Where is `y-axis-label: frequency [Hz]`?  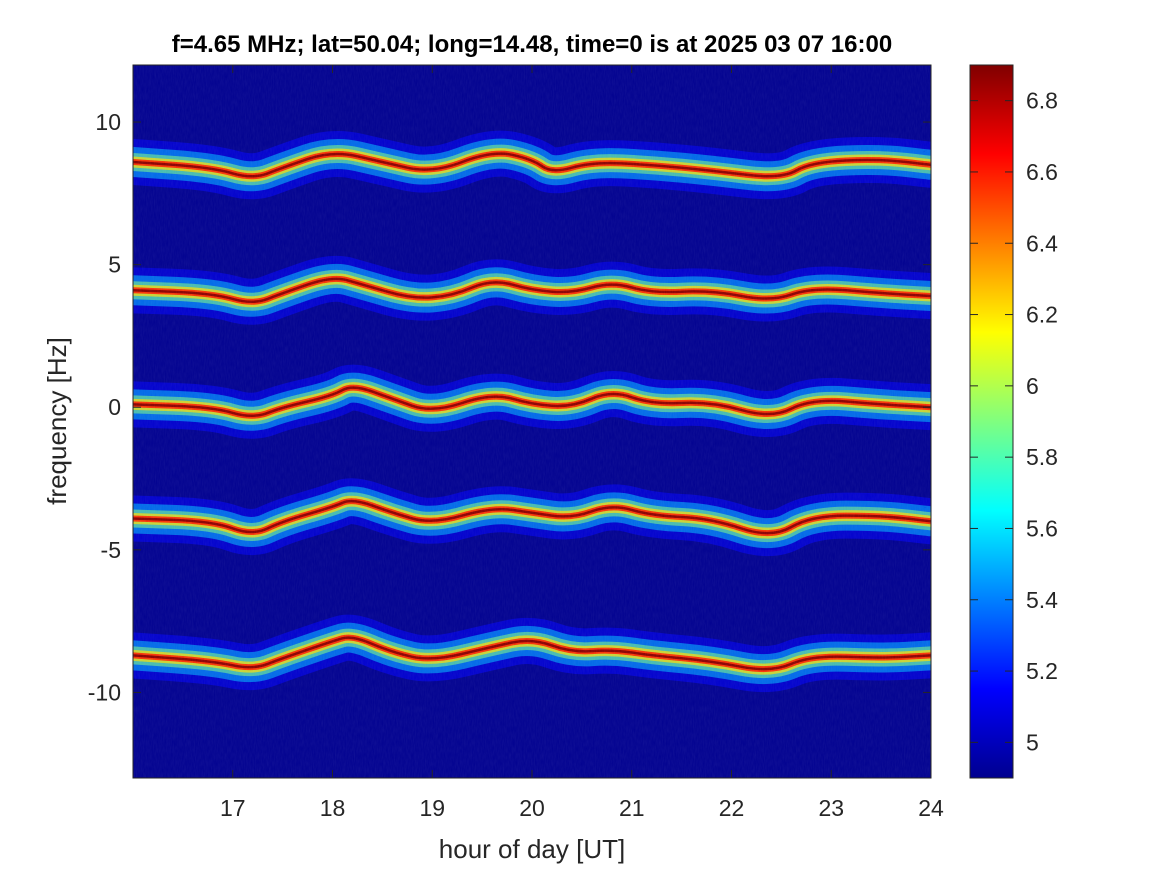
y-axis-label: frequency [Hz] is located at coordinates (57, 421).